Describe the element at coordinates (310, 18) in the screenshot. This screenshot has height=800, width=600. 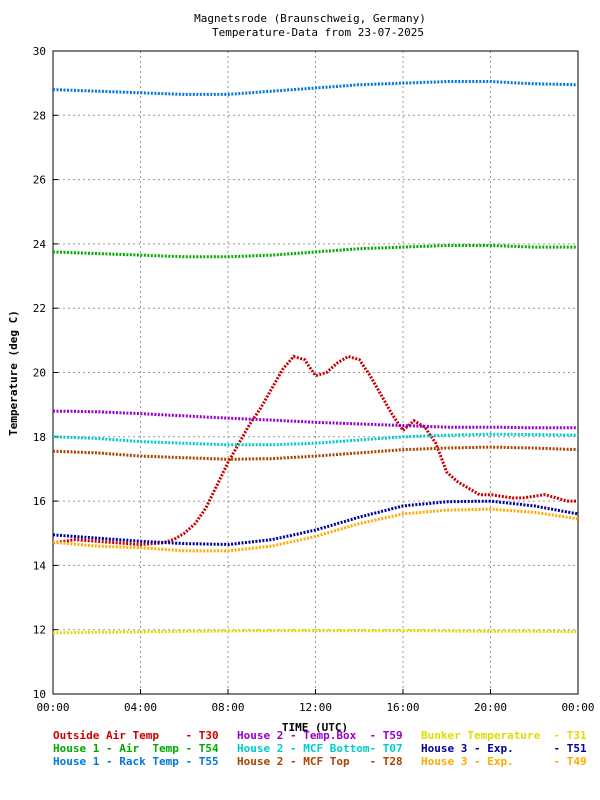
I see `chart-title-line1: Magnetsrode (Braunschweig, Germany)` at that location.